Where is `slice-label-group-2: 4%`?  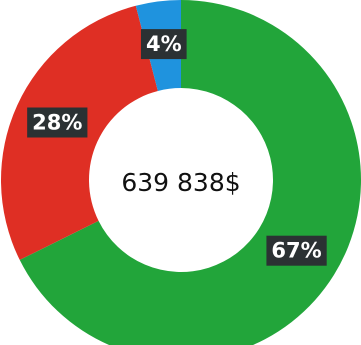 slice-label-group-2: 4% is located at coordinates (163, 44).